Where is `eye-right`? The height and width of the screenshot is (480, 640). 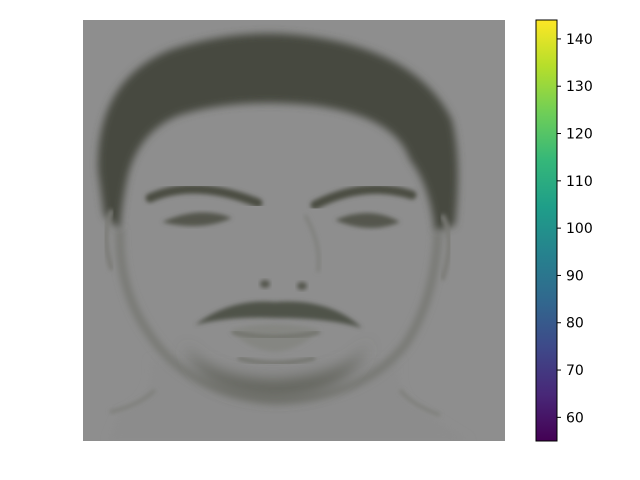 eye-right is located at coordinates (367, 220).